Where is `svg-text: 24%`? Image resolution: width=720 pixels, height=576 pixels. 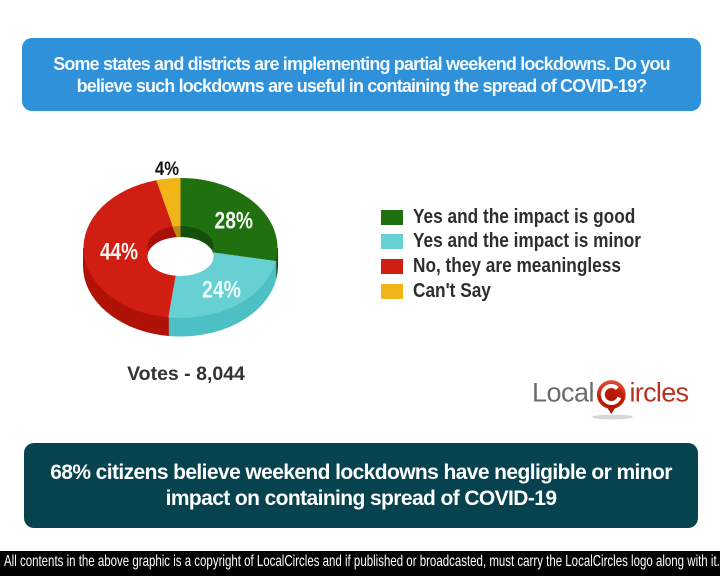
svg-text: 24% is located at coordinates (221, 290).